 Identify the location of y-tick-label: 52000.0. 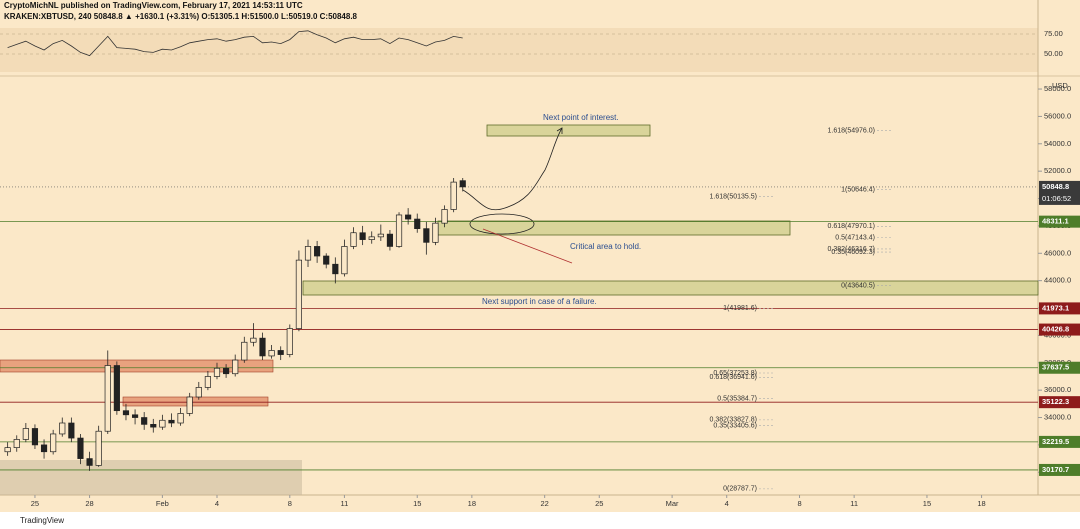
(1057, 170).